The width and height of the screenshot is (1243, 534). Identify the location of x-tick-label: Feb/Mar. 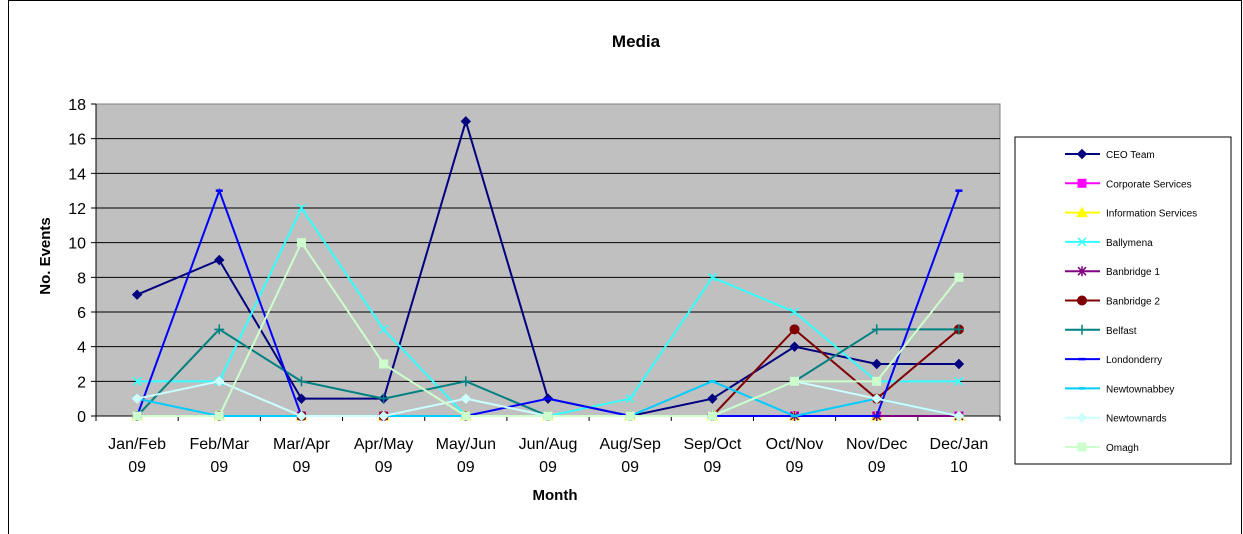
(219, 444).